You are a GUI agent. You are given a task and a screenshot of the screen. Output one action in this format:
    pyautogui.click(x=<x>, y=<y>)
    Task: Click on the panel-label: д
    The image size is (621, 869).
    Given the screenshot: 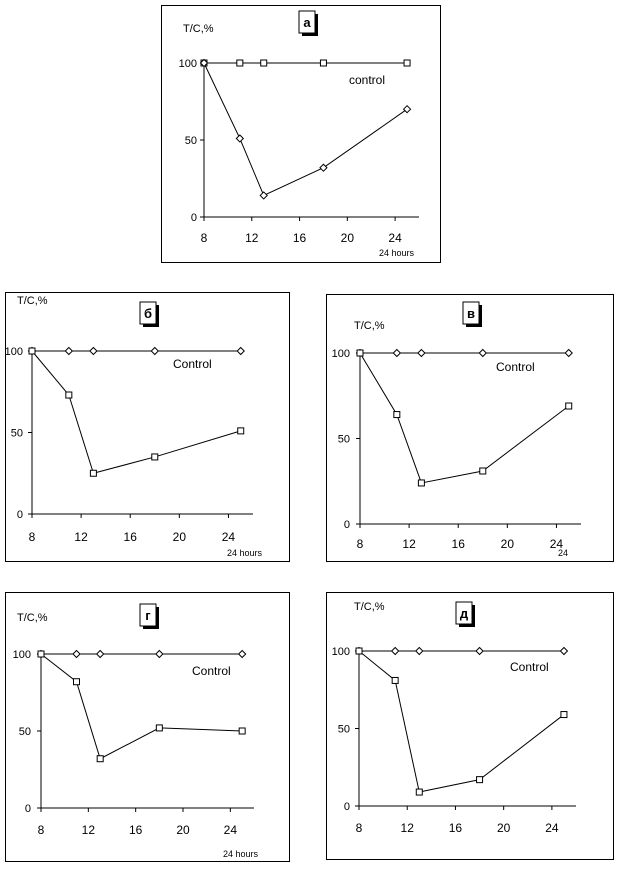 What is the action you would take?
    pyautogui.click(x=464, y=613)
    